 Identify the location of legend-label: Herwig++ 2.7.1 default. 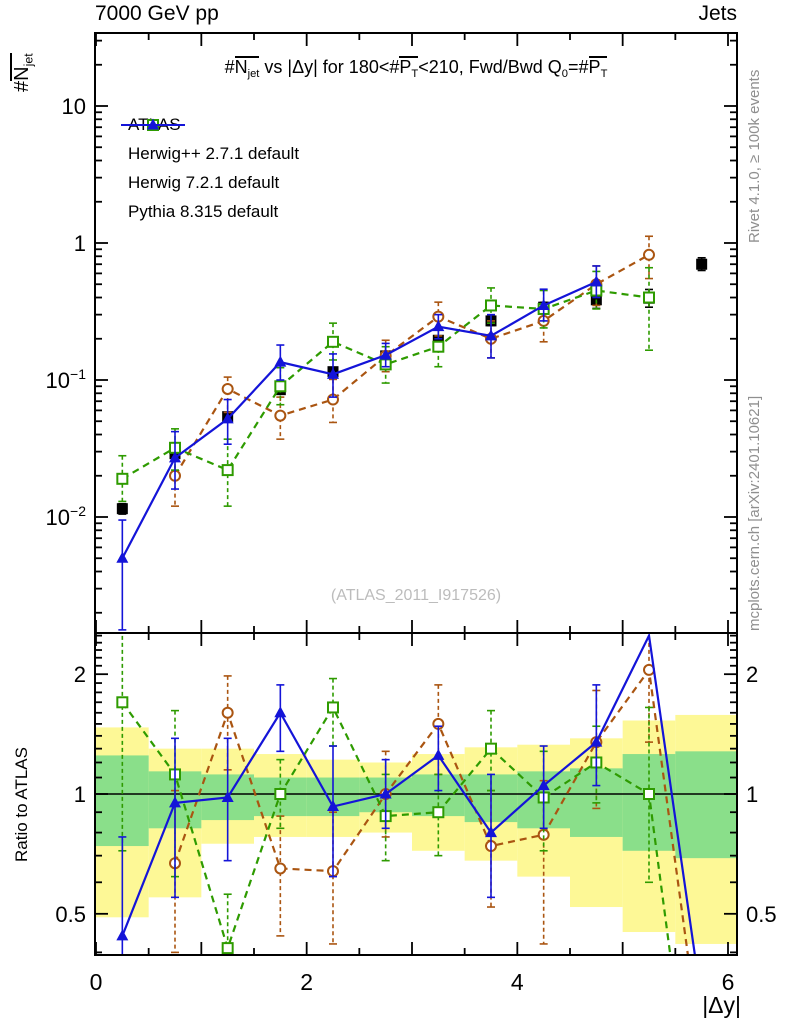
(214, 153).